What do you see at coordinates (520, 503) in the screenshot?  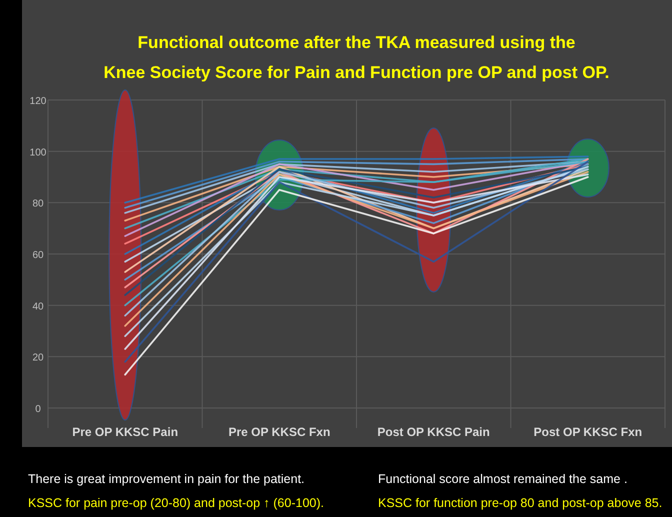 I see `text: KSSC for function pre-op 80 and post-op above 85.` at bounding box center [520, 503].